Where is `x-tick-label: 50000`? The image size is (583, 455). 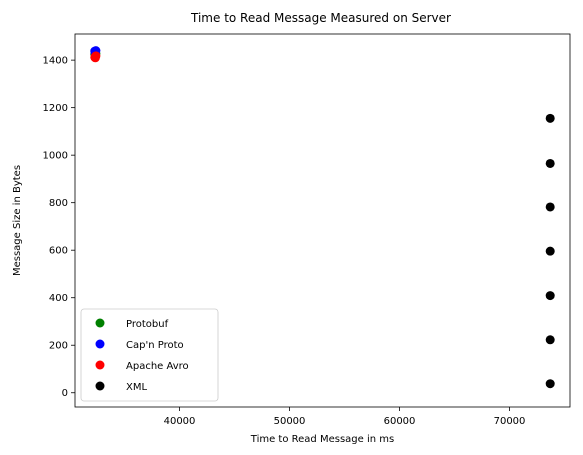 x-tick-label: 50000 is located at coordinates (290, 421).